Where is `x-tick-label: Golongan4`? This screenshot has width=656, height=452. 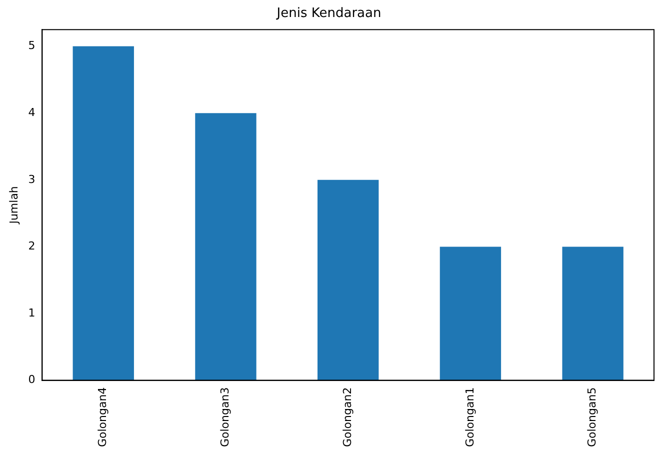 x-tick-label: Golongan4 is located at coordinates (103, 417).